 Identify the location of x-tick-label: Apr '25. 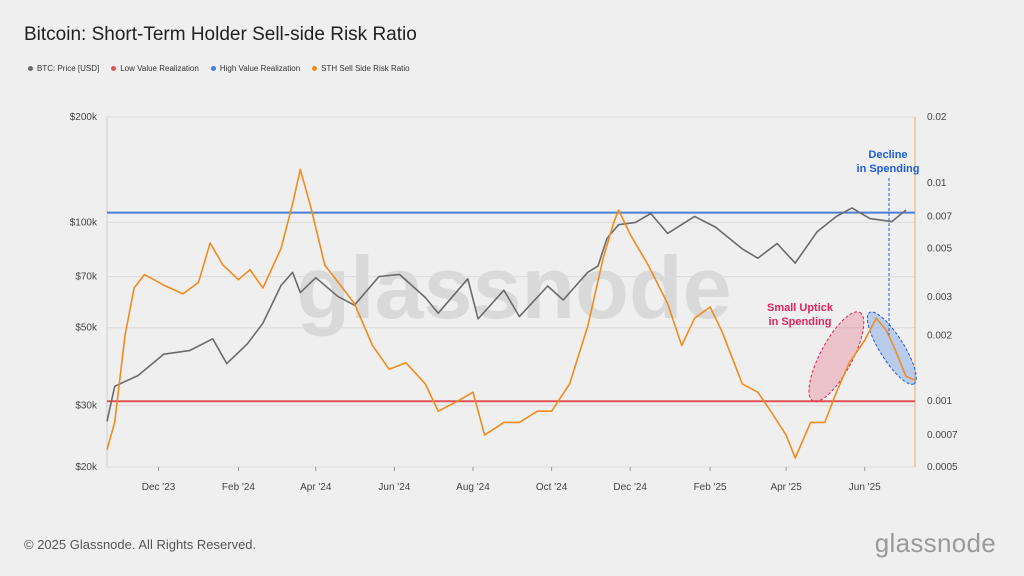
(786, 487).